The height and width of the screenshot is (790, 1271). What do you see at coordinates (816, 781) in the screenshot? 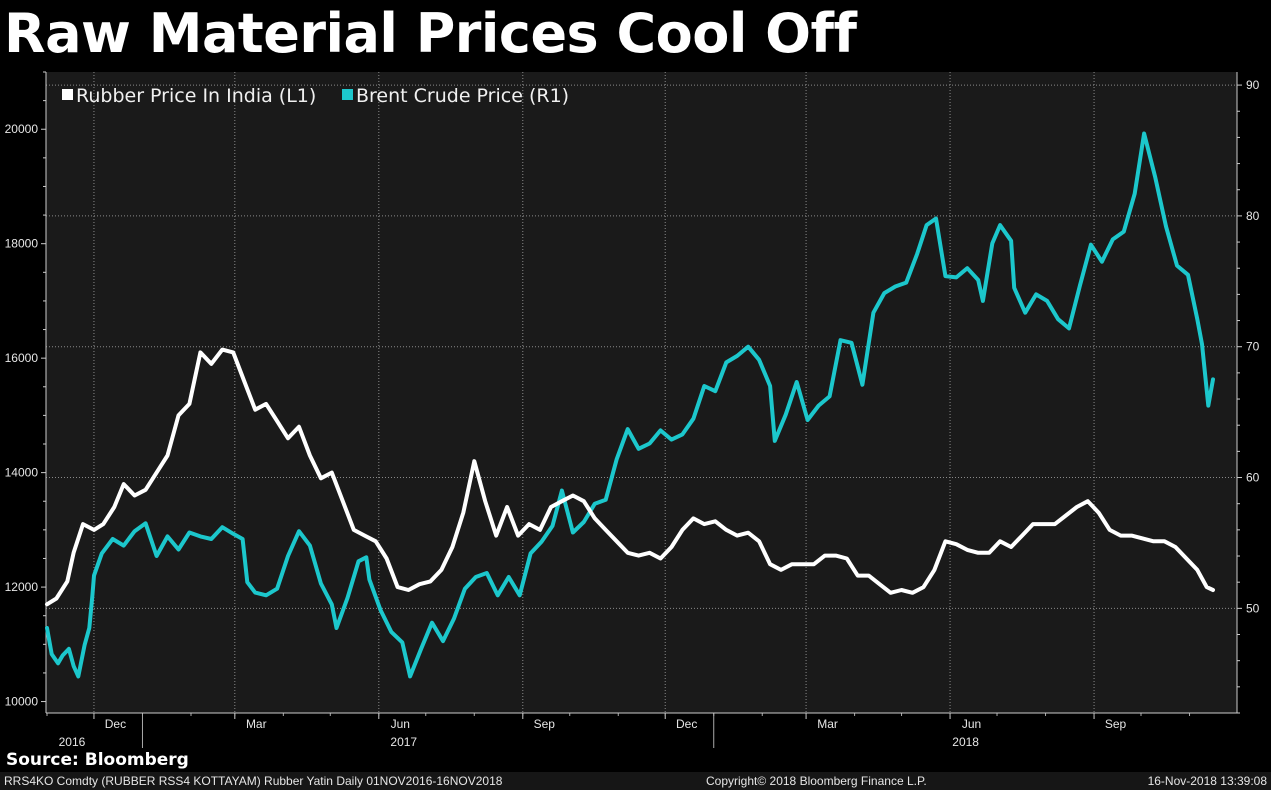
I see `footer-copyright: Copyright© 2018 Bloomberg Finance L.P.` at bounding box center [816, 781].